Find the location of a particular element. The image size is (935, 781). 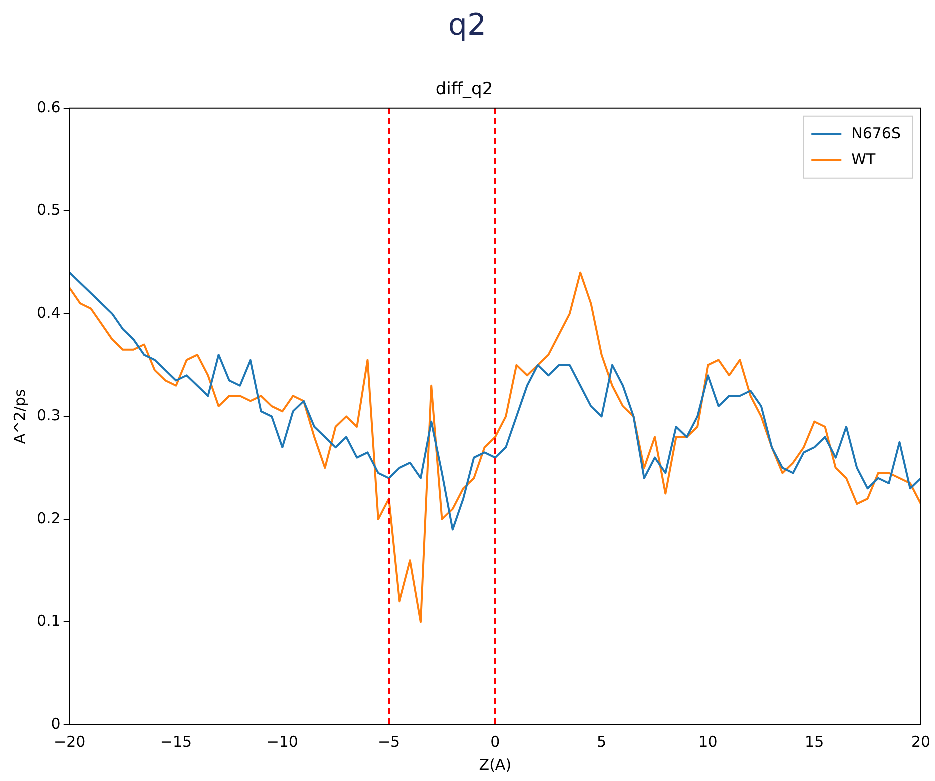

x-tick-label: −5 is located at coordinates (389, 741).